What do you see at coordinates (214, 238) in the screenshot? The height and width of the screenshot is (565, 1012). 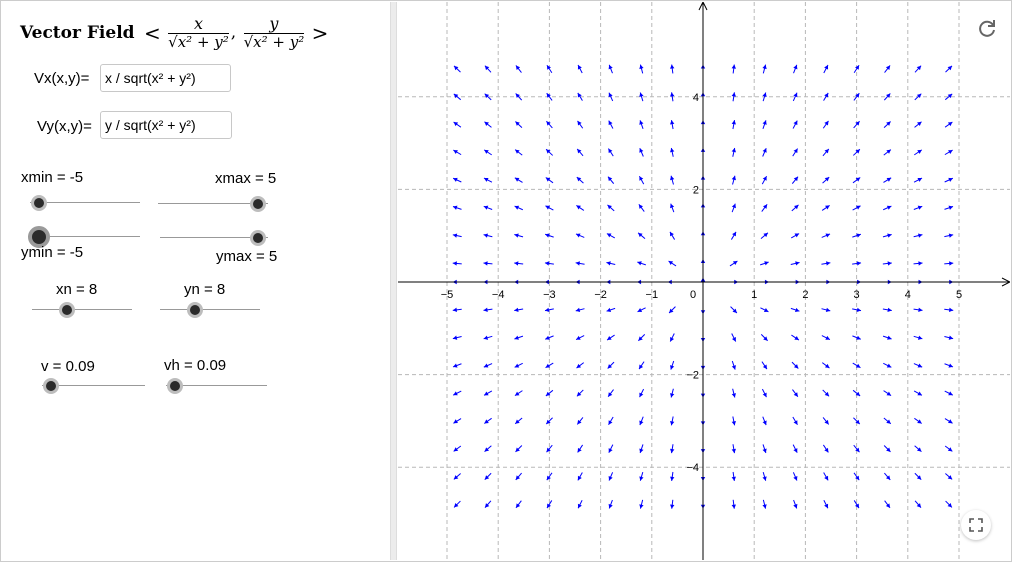 I see `ymax-slider` at bounding box center [214, 238].